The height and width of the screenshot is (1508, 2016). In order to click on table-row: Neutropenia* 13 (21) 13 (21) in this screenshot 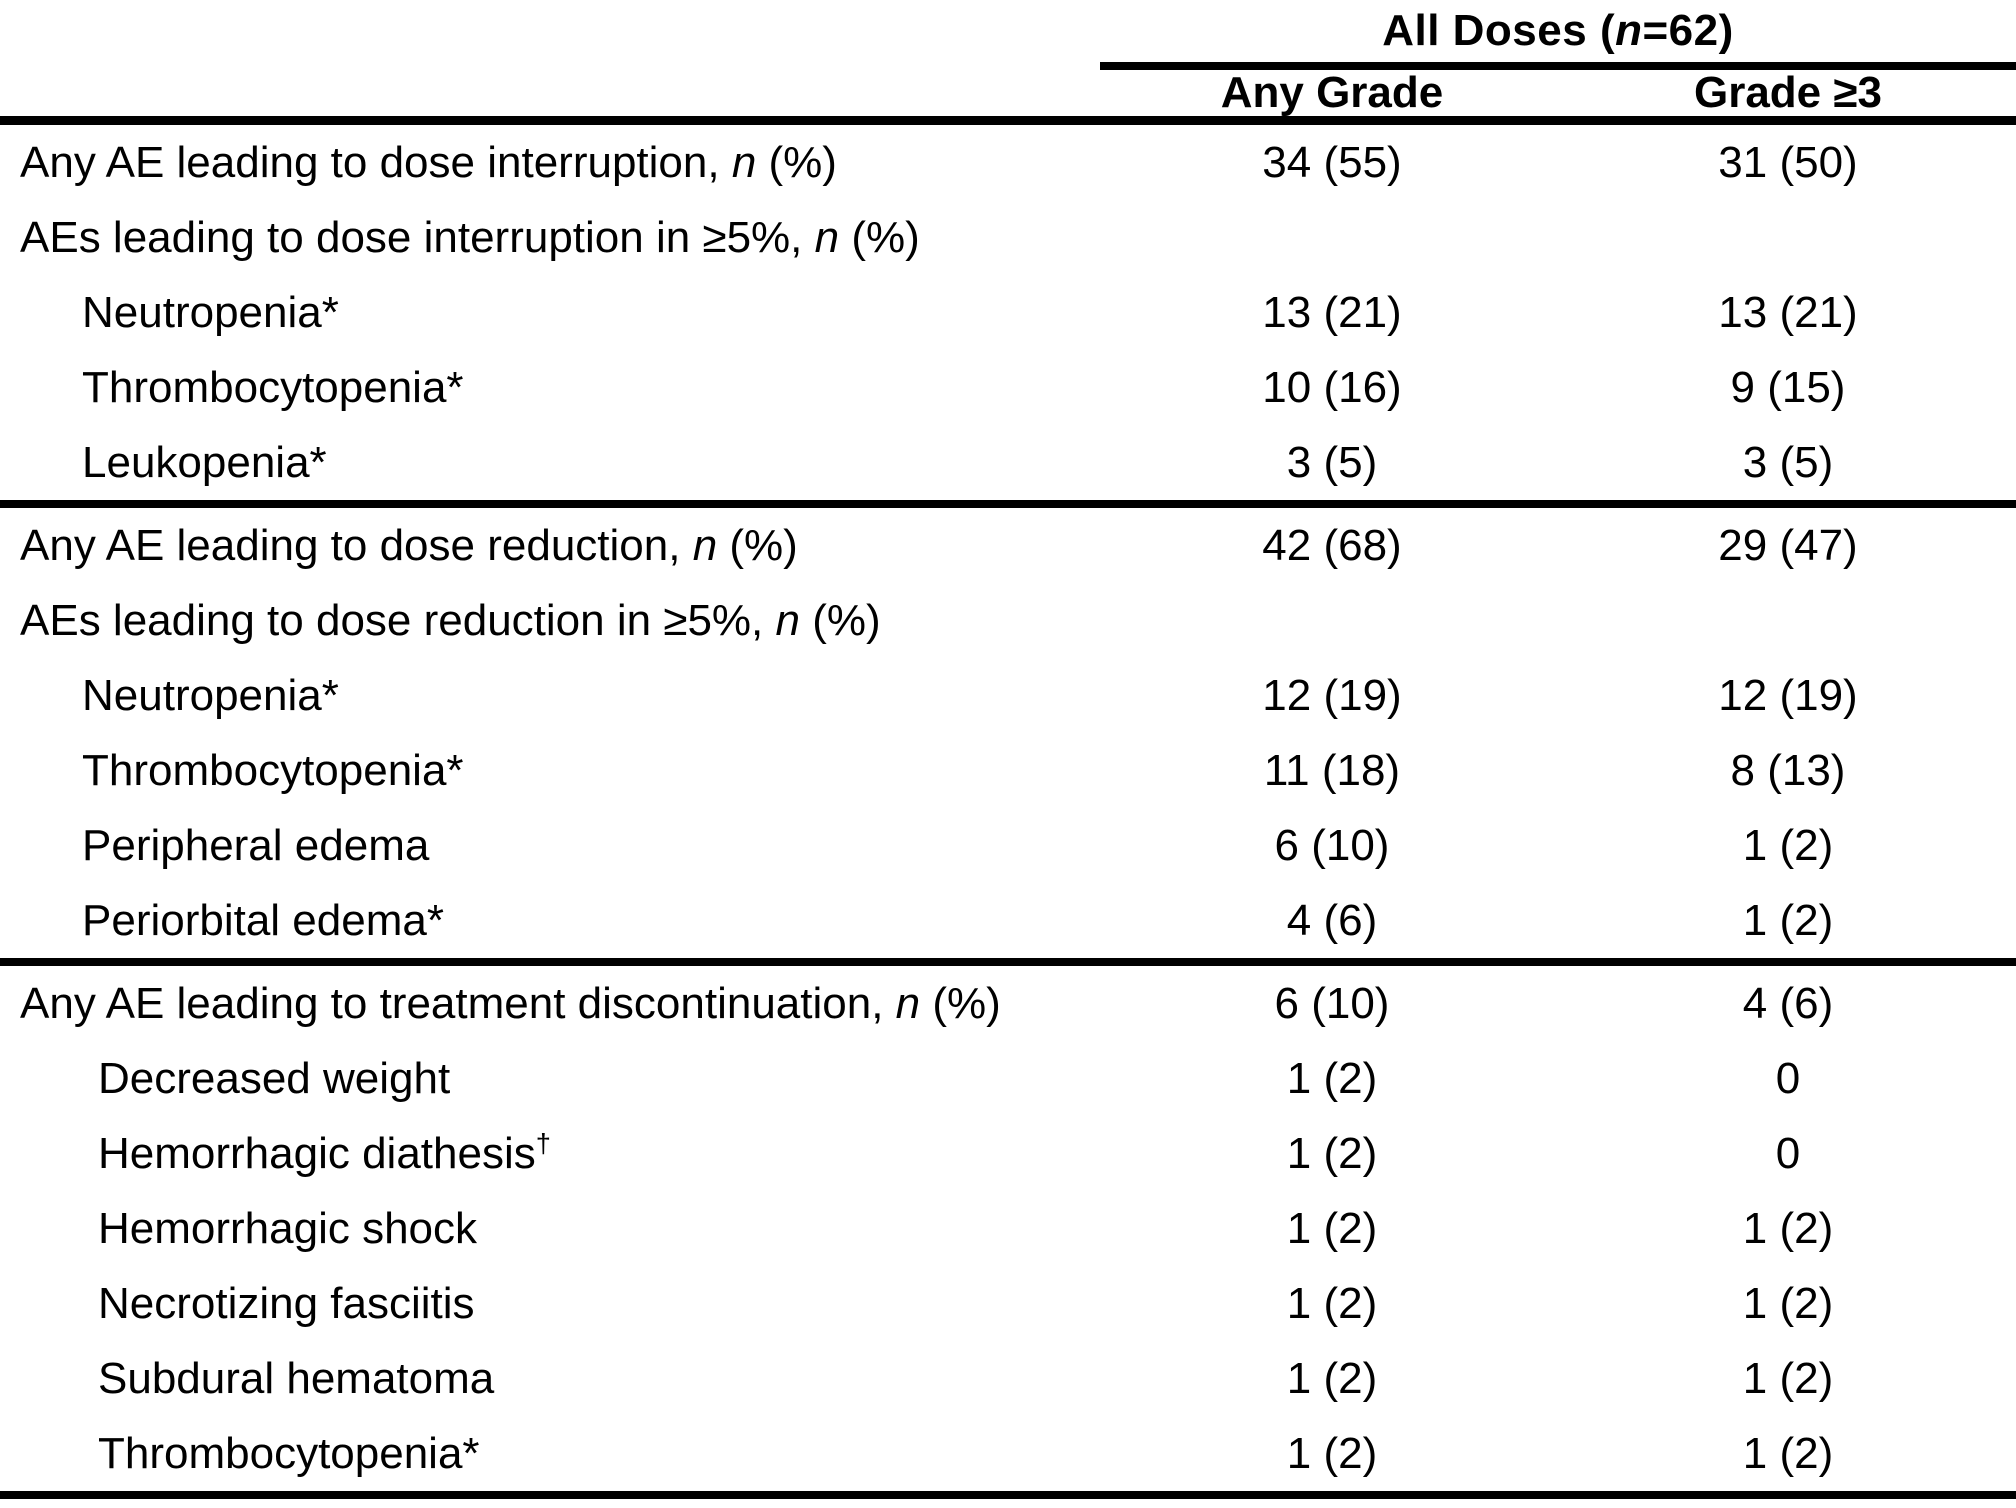, I will do `click(1008, 312)`.